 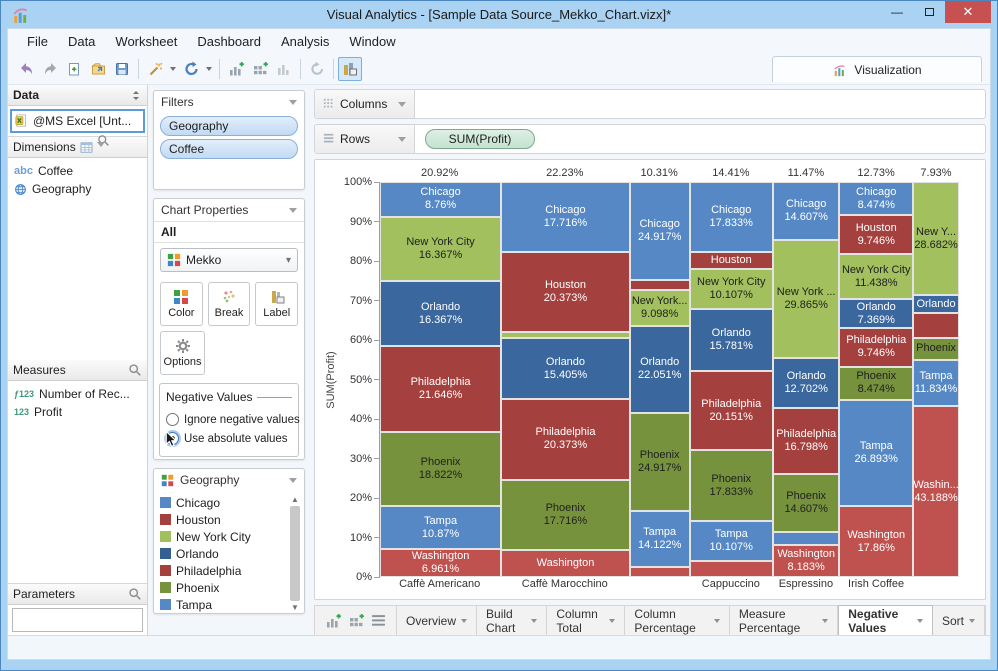 I want to click on mekko-segment-orlando: Orlando 16.367%, so click(x=441, y=314).